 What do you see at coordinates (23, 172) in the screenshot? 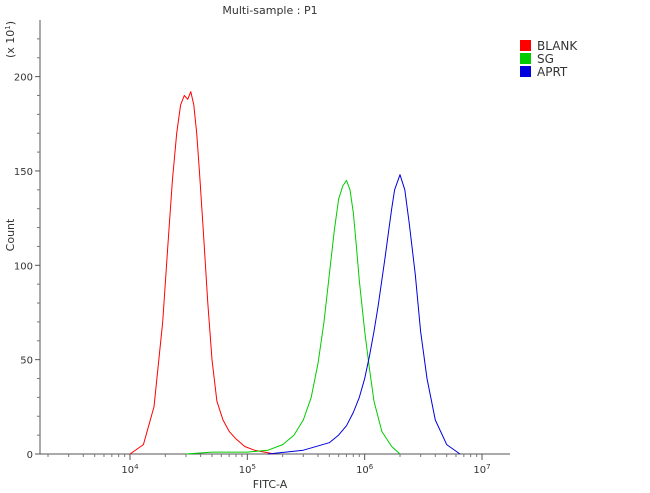
I see `y-tick-label: 150` at bounding box center [23, 172].